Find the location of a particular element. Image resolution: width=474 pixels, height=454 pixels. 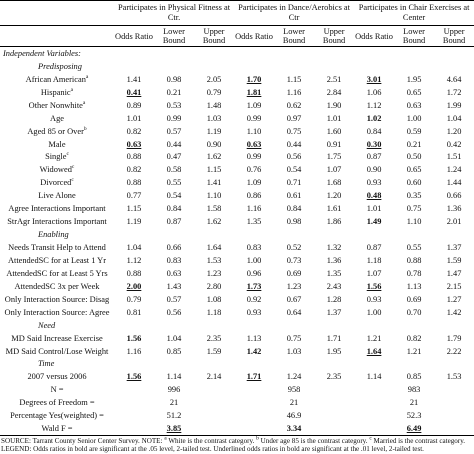

value: 2.84 is located at coordinates (334, 92).